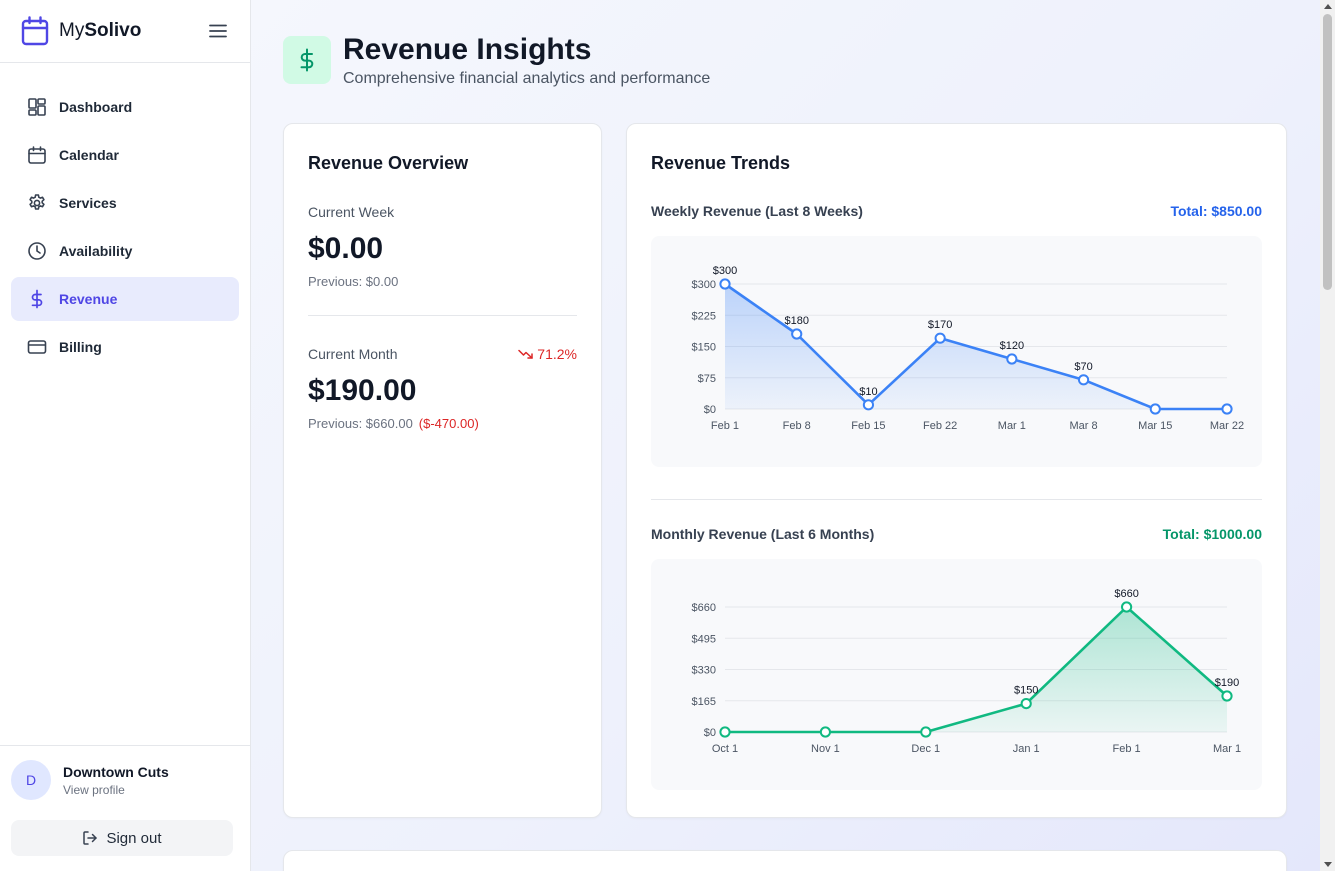  I want to click on y-tick-label: $300, so click(704, 285).